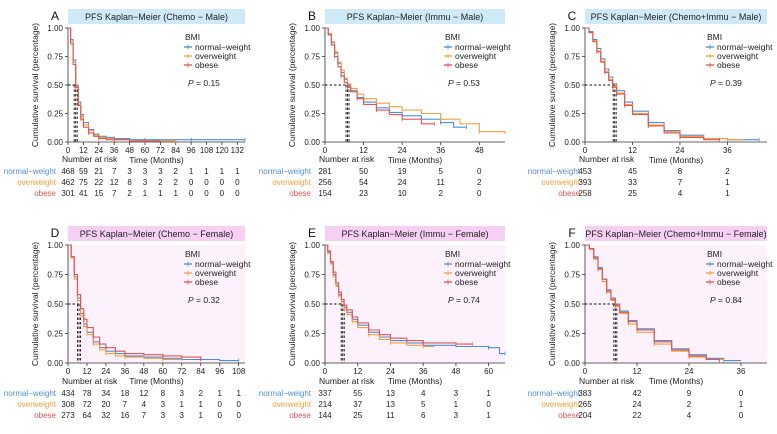  What do you see at coordinates (325, 415) in the screenshot?
I see `risk-cell: 144` at bounding box center [325, 415].